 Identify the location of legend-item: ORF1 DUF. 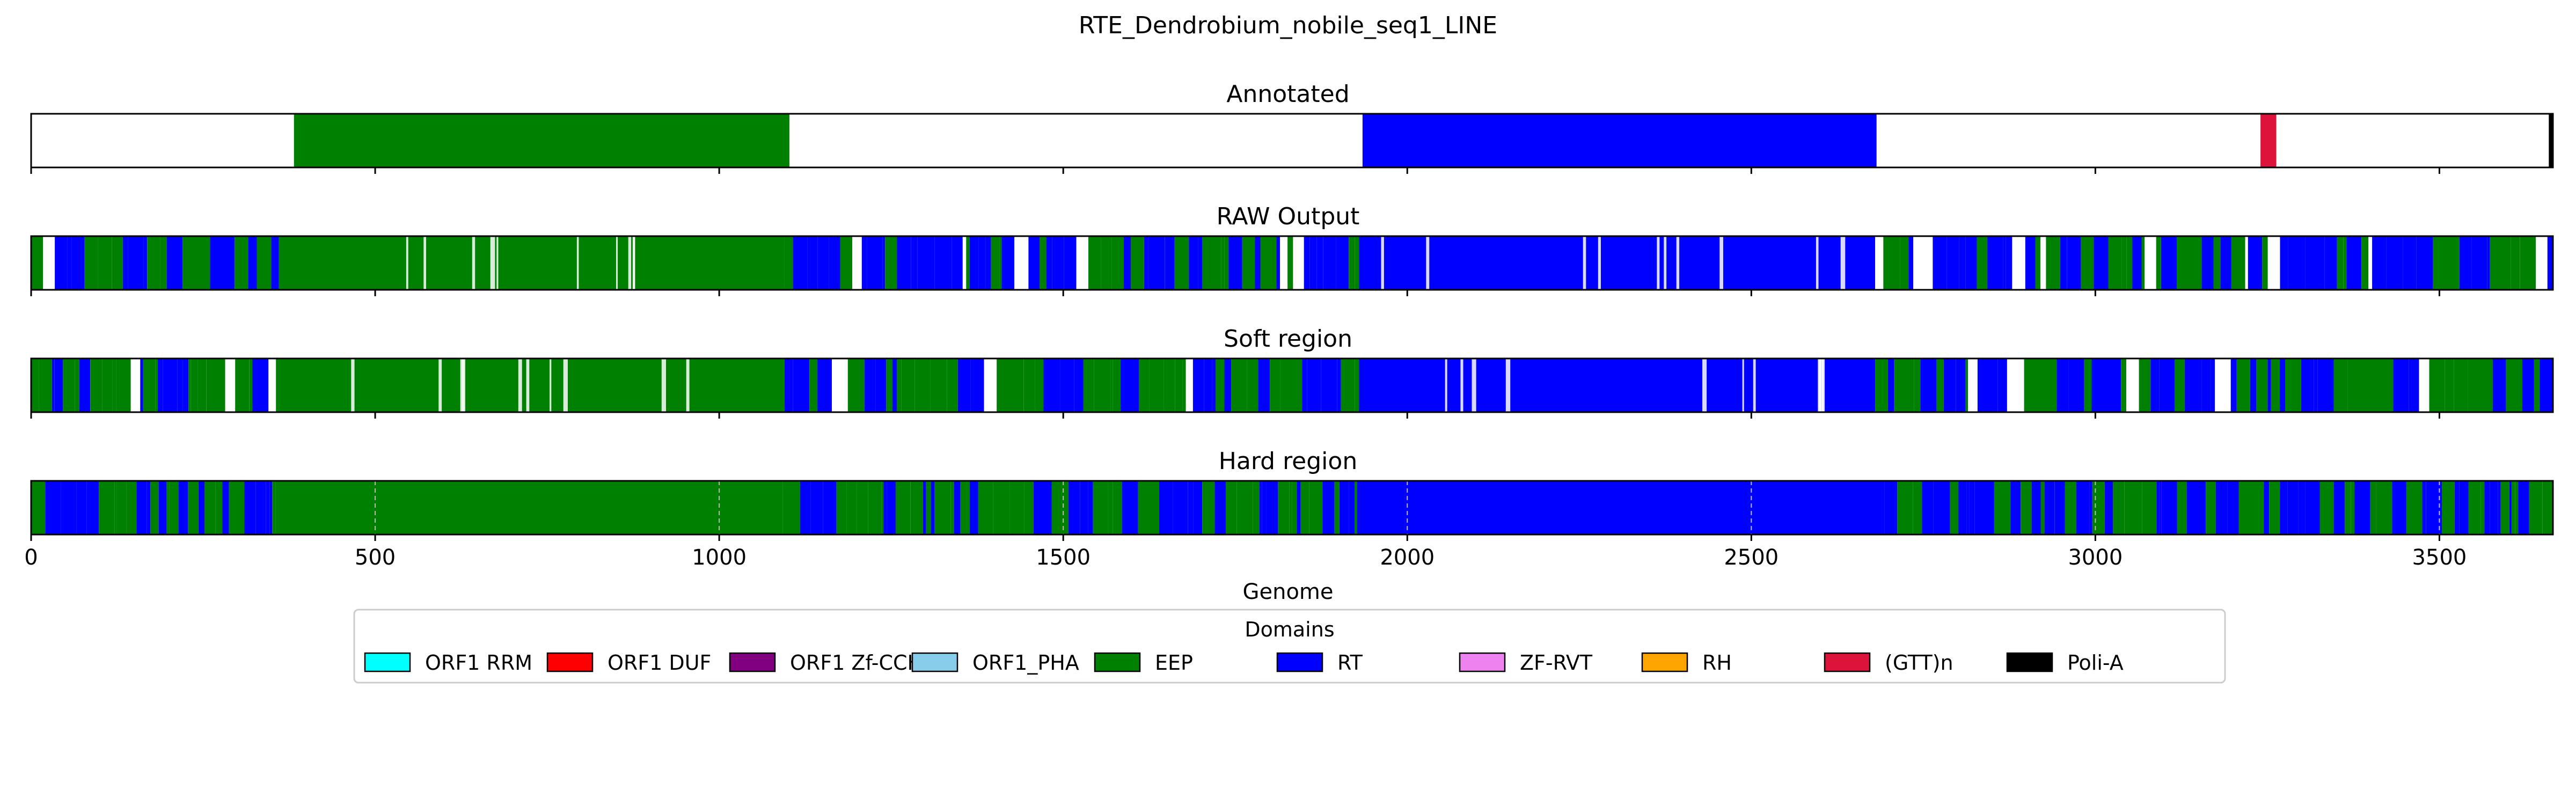
(628, 663).